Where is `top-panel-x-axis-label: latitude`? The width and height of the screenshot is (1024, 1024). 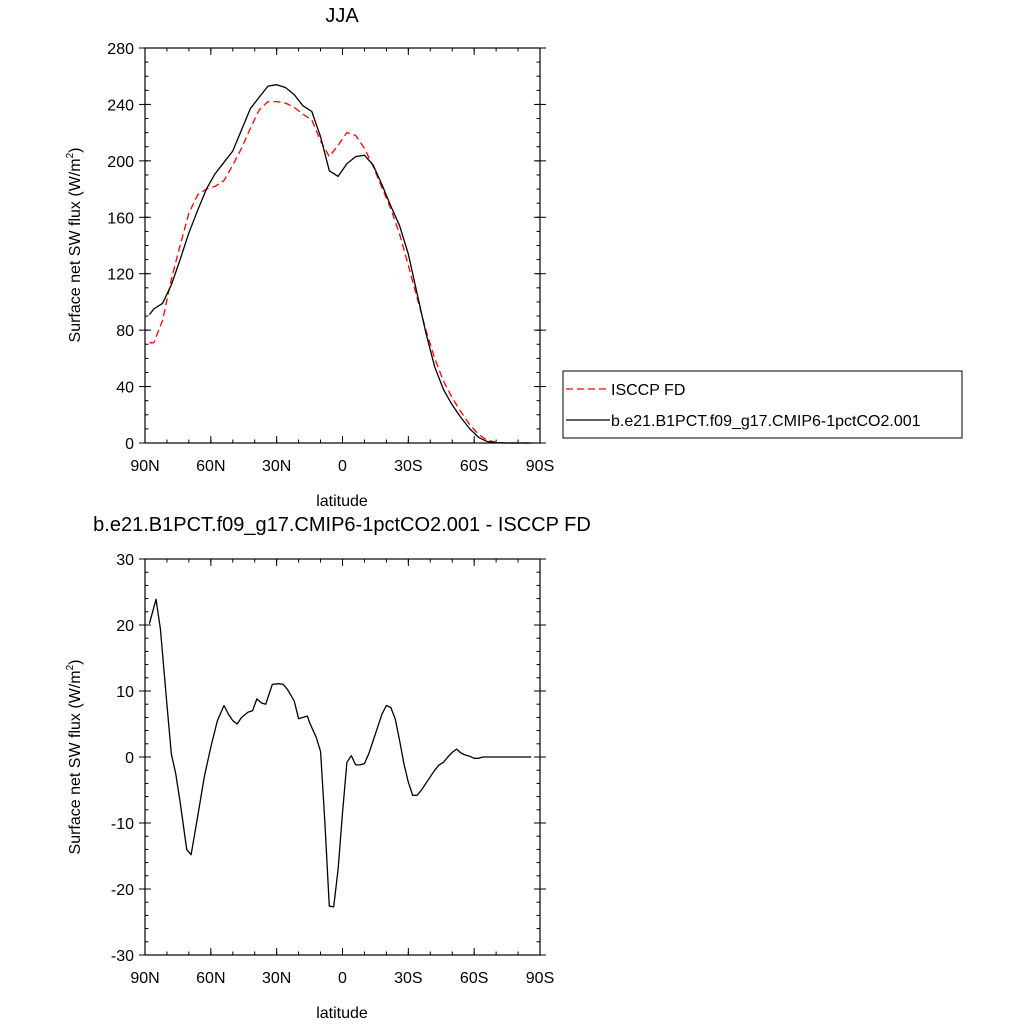 top-panel-x-axis-label: latitude is located at coordinates (342, 501).